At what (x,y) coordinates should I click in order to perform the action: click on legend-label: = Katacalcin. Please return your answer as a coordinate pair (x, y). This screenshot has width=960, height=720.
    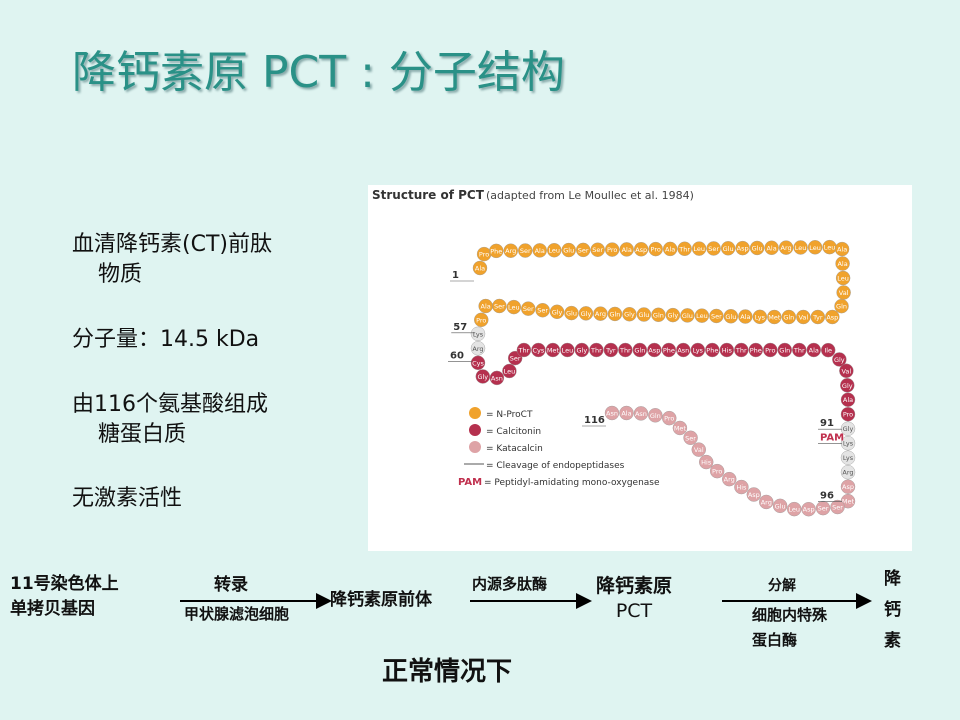
    Looking at the image, I should click on (514, 449).